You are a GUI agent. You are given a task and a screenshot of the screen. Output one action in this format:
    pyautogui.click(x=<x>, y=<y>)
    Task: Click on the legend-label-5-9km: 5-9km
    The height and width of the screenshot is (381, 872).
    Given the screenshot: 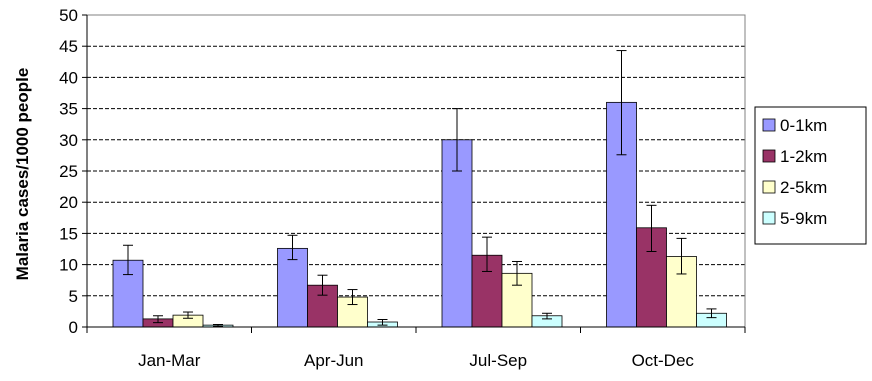 What is the action you would take?
    pyautogui.click(x=803, y=218)
    